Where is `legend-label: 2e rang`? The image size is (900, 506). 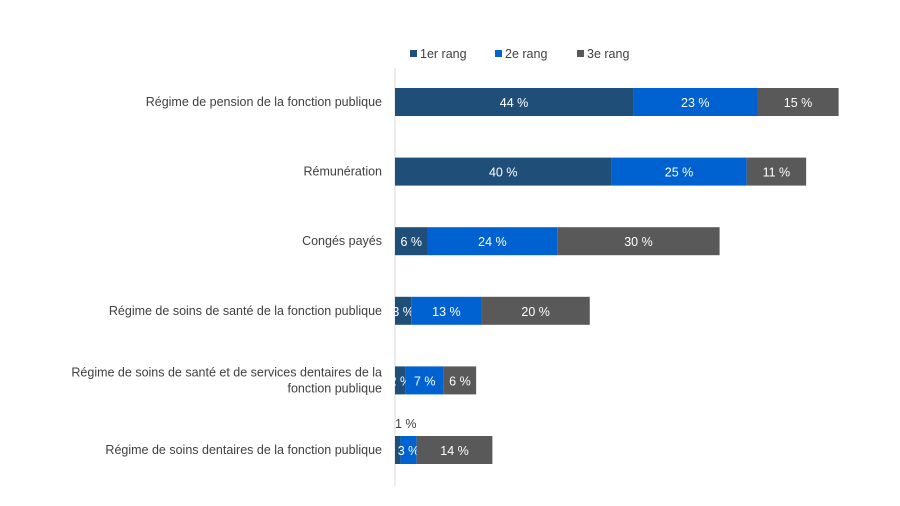
legend-label: 2e rang is located at coordinates (526, 54).